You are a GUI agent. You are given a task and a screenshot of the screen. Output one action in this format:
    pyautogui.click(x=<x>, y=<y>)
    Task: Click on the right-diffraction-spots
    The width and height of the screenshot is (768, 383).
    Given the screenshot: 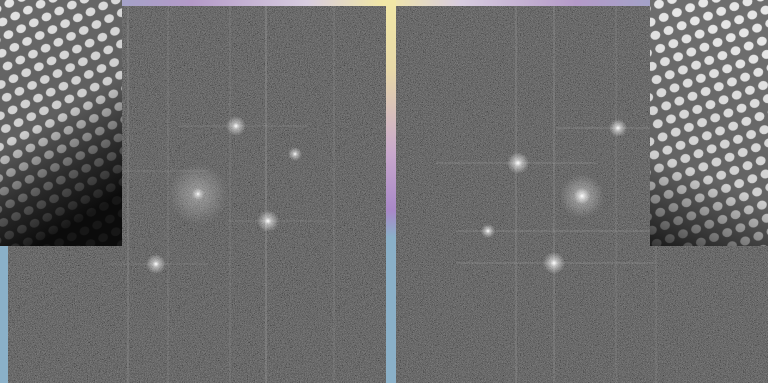 What is the action you would take?
    pyautogui.click(x=554, y=196)
    